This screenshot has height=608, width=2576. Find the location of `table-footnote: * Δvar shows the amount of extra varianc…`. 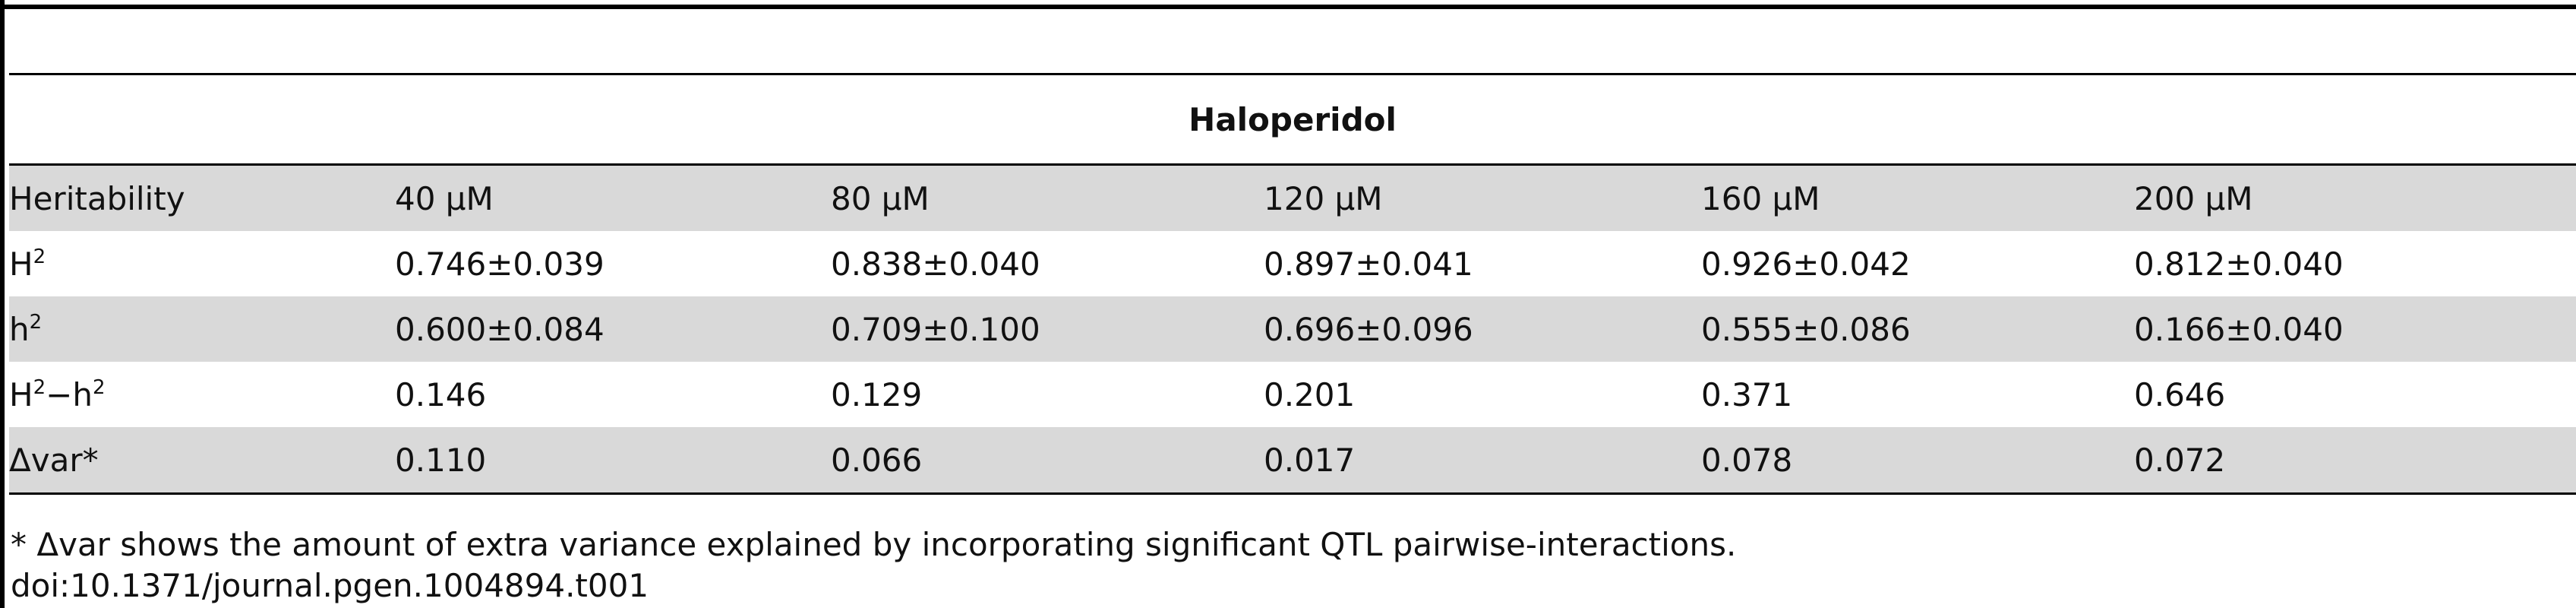

table-footnote: * Δvar shows the amount of extra varianc… is located at coordinates (874, 545).